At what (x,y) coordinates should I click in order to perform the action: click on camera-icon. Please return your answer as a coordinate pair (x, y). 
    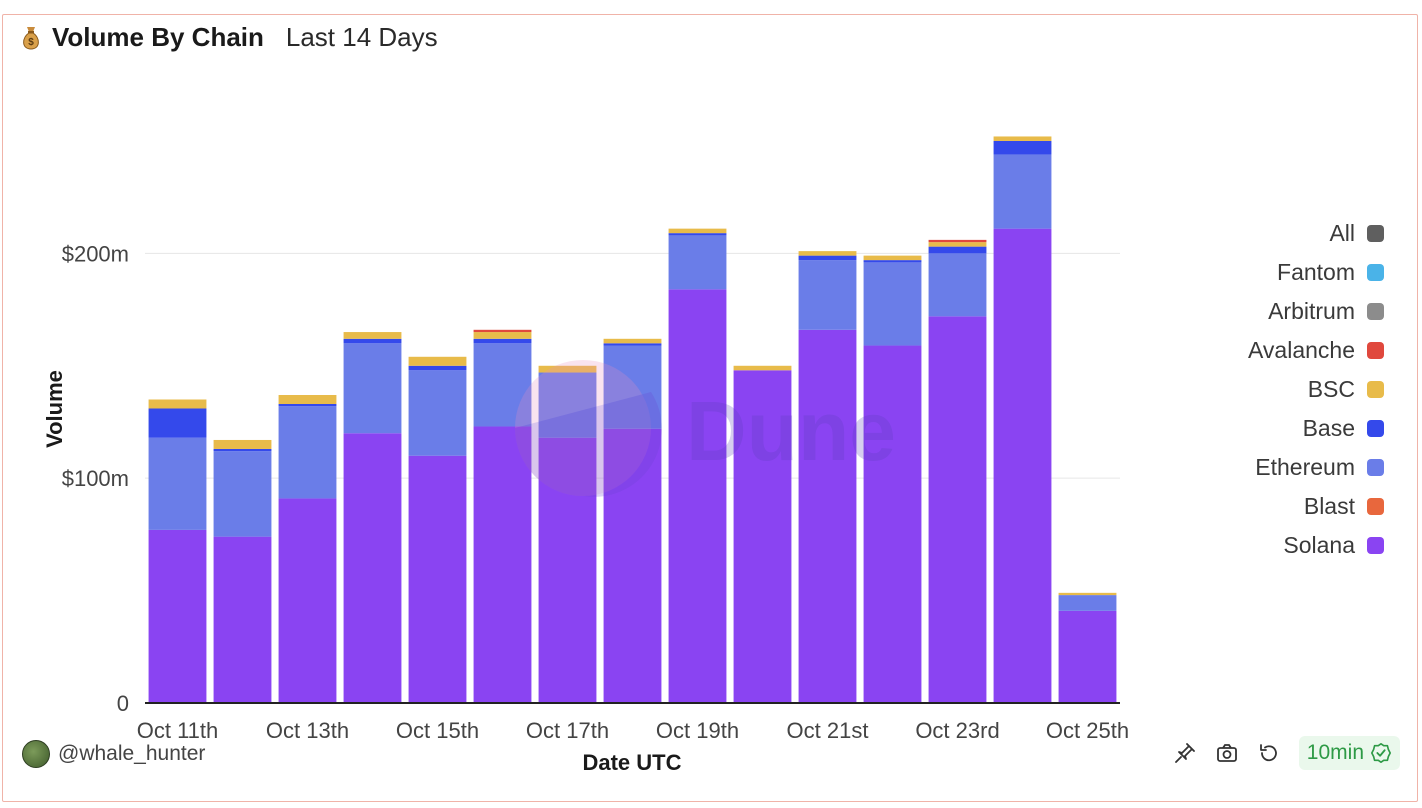
    Looking at the image, I should click on (1227, 753).